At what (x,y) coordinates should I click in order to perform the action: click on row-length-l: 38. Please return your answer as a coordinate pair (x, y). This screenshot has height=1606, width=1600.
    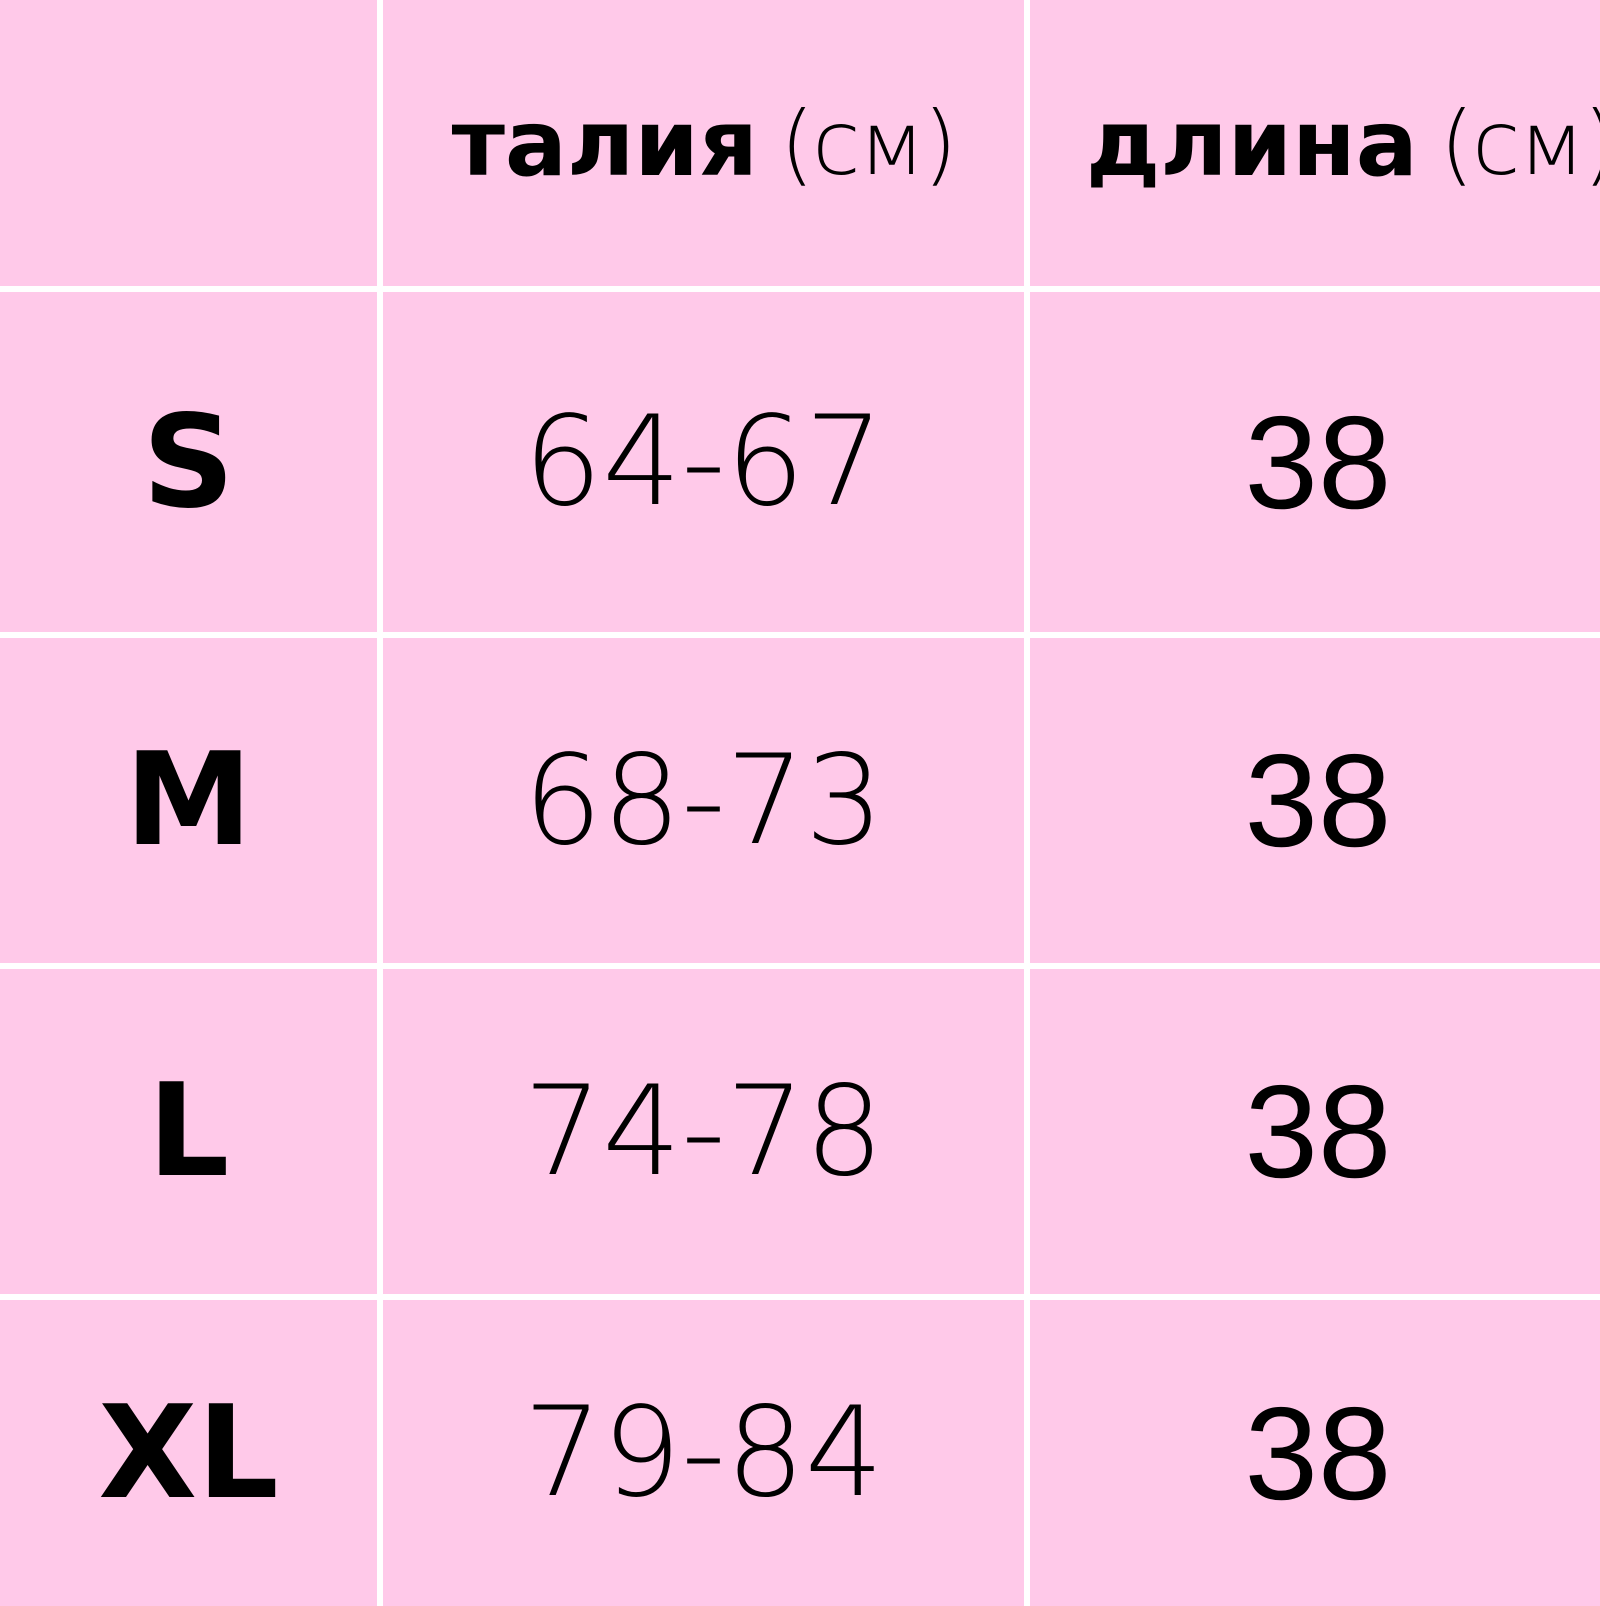
    Looking at the image, I should click on (1315, 1131).